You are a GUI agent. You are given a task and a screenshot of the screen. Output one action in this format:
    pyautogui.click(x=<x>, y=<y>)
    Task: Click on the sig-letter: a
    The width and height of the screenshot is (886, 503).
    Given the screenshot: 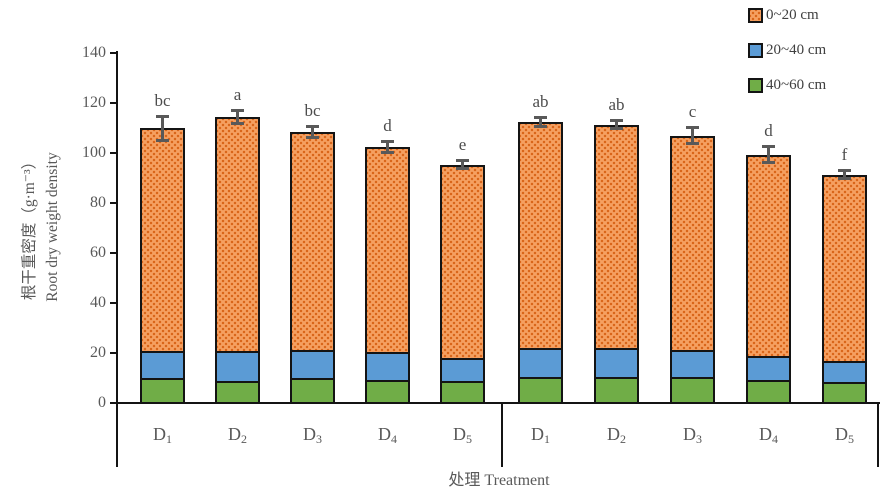 What is the action you would take?
    pyautogui.click(x=237, y=94)
    